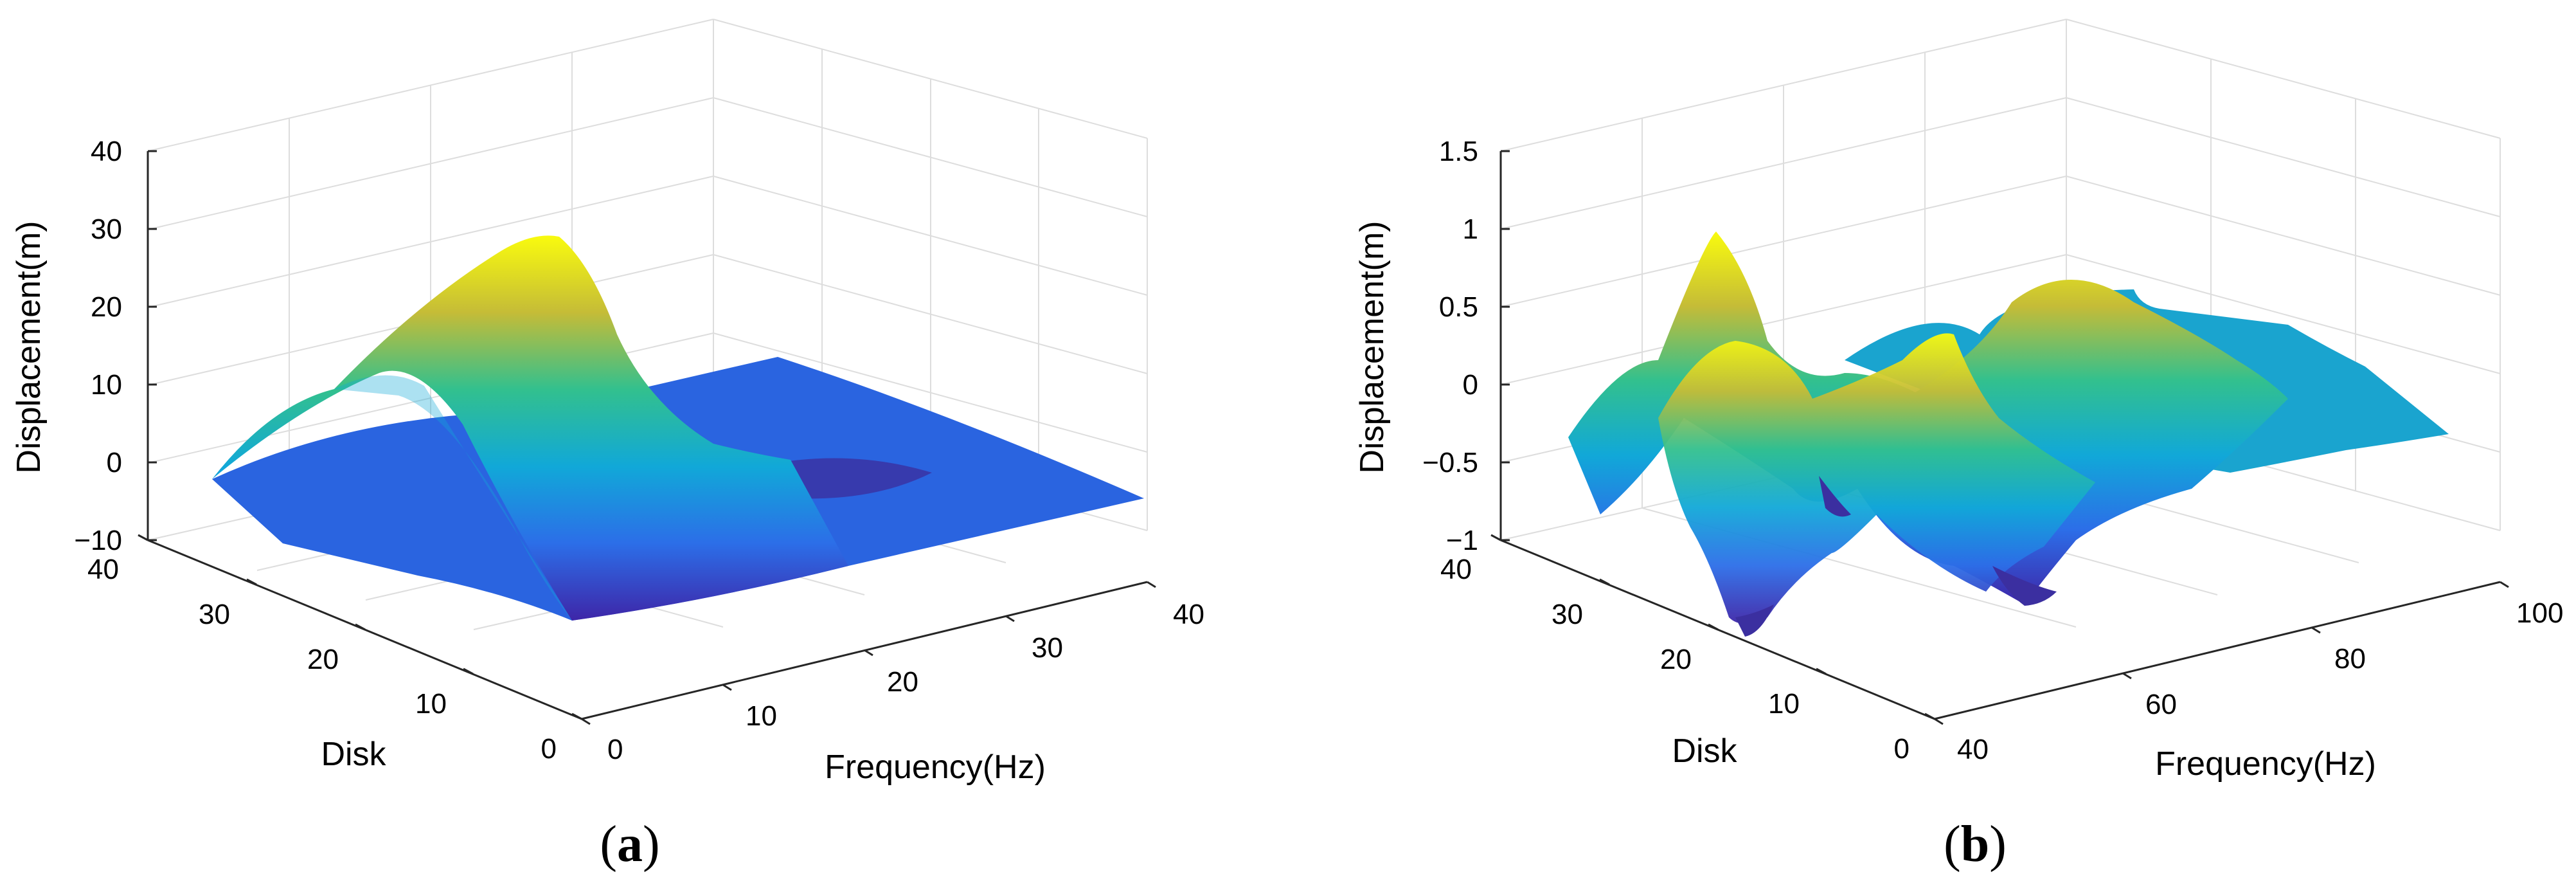 This screenshot has width=2576, height=890. I want to click on z-tick-b: −0.5, so click(1450, 463).